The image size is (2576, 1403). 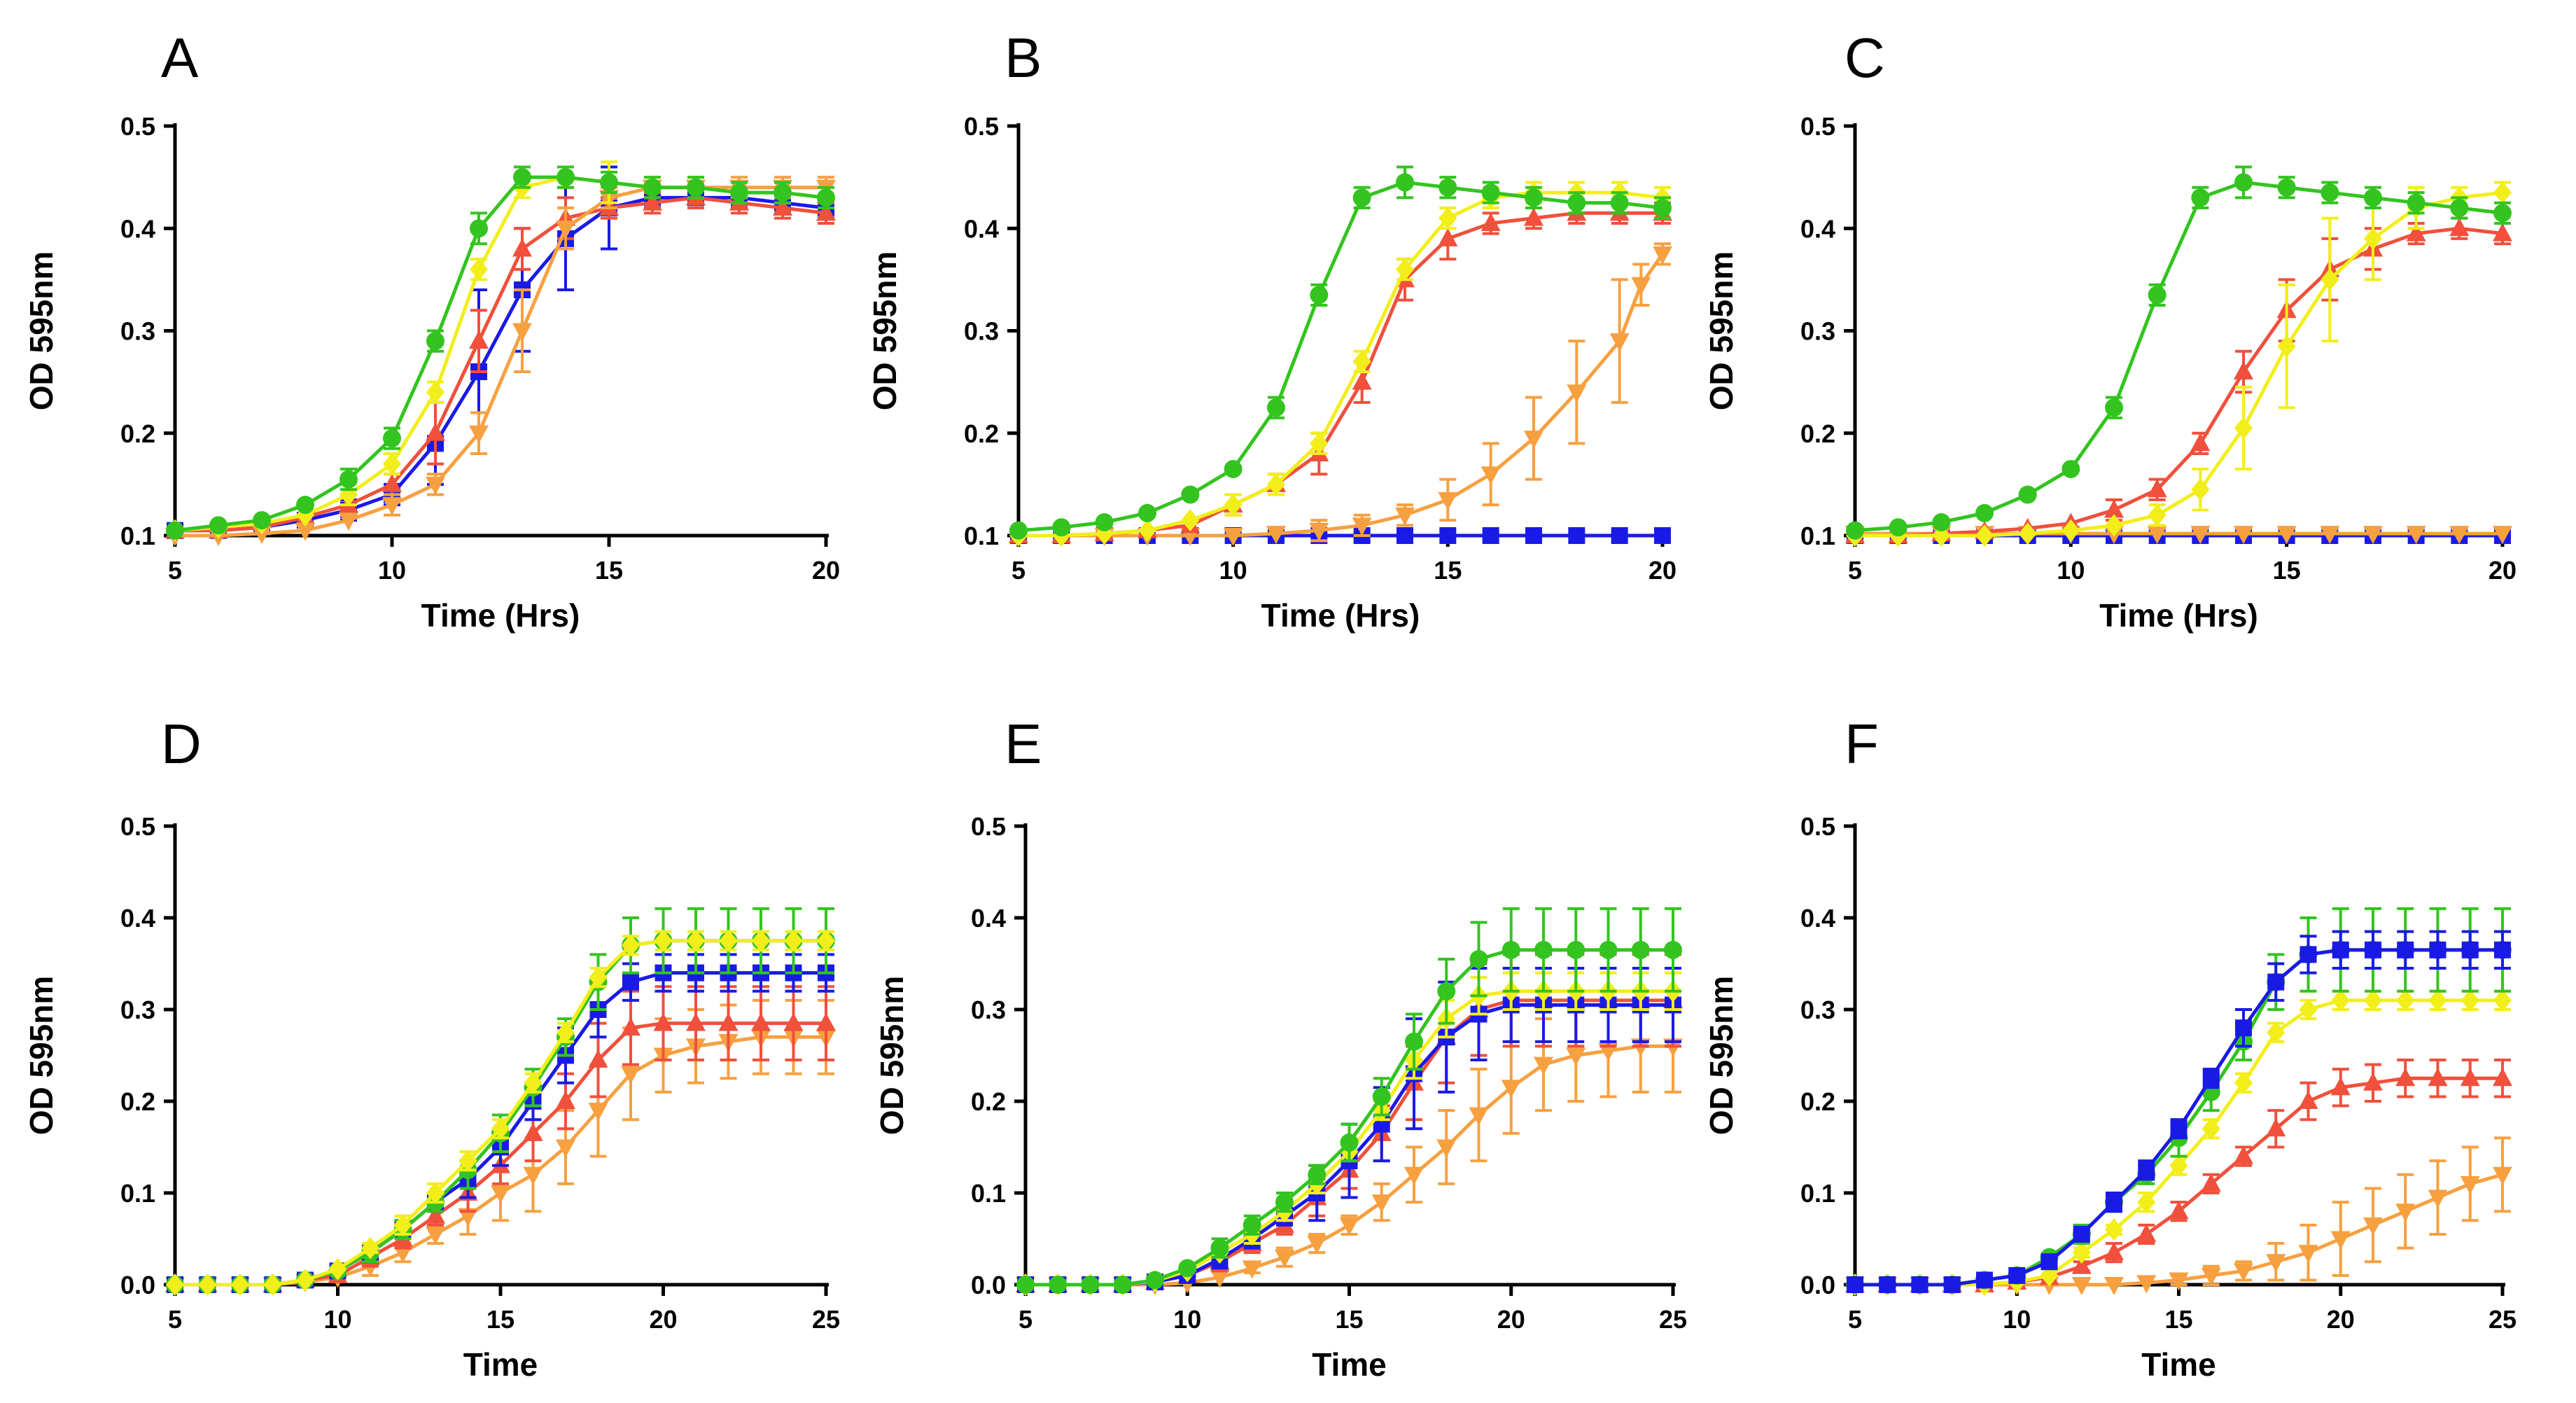 I want to click on x-tick-label: 5, so click(x=1855, y=570).